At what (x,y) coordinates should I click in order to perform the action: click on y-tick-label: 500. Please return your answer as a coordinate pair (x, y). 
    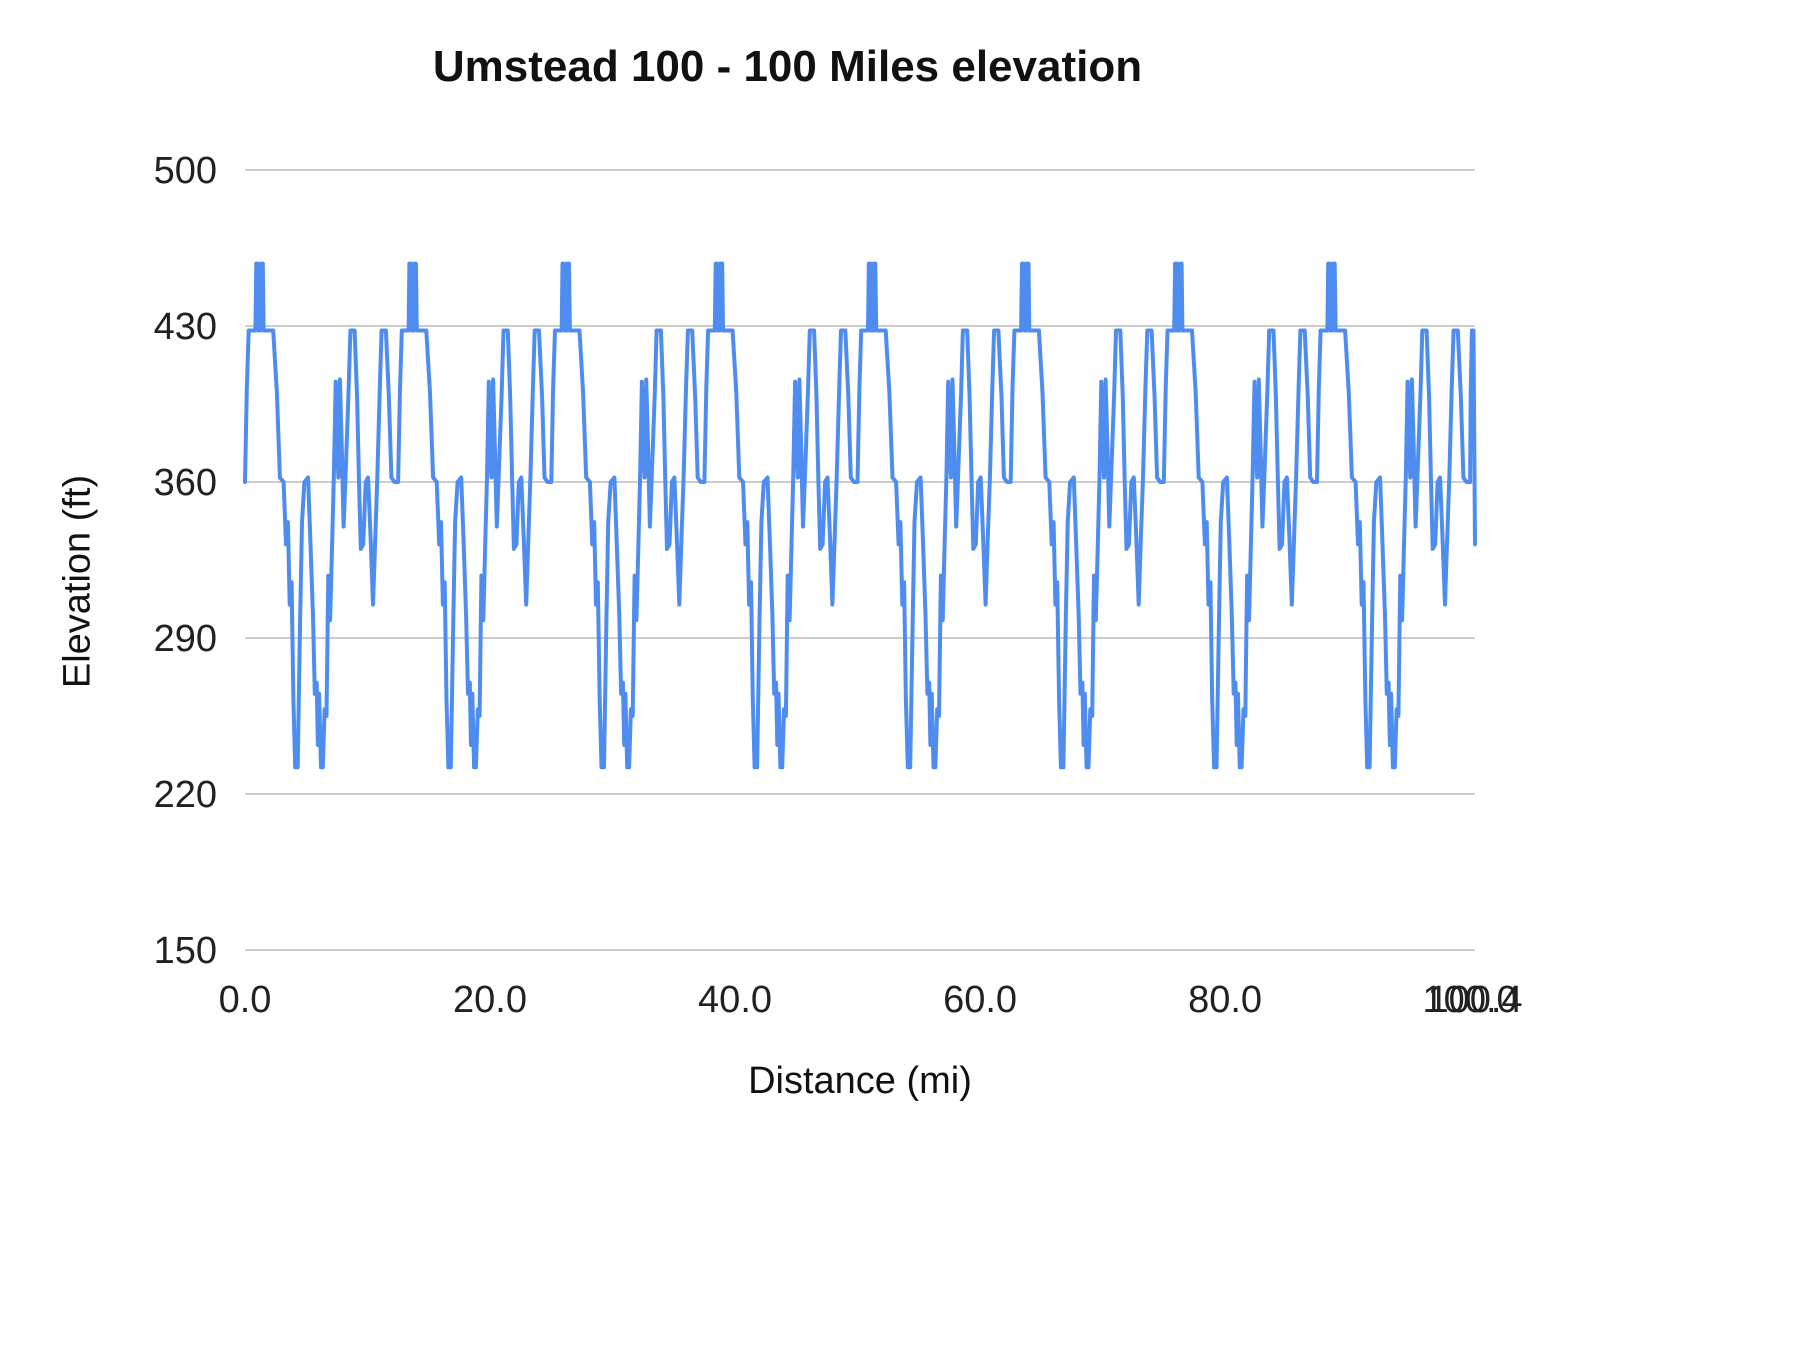
    Looking at the image, I should click on (185, 171).